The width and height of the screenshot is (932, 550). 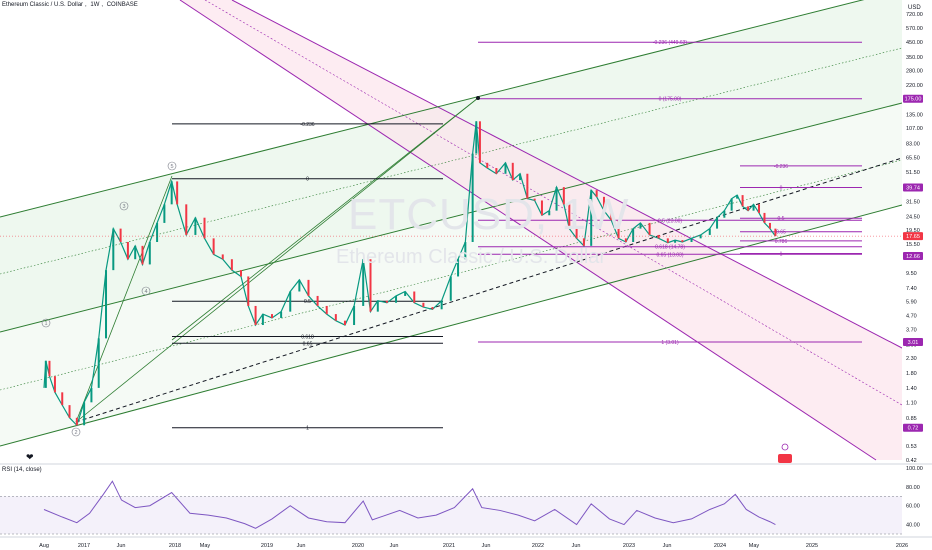 I want to click on watermark-ticker: ETCUSD, 1W, so click(x=489, y=214).